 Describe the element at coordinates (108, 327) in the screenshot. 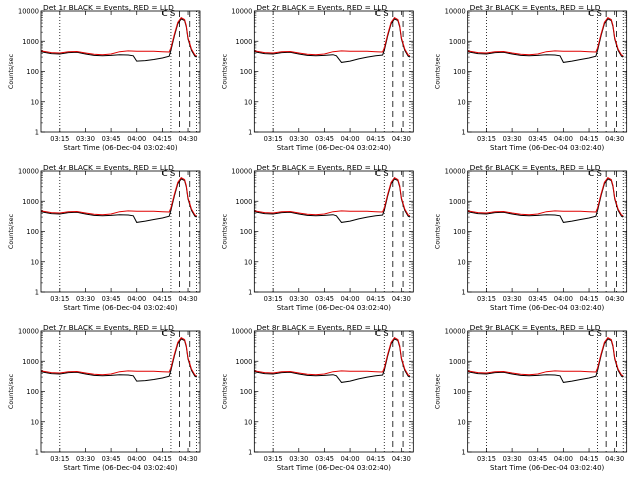

I see `chart-title: Det 7r BLACK = Events, RED = LLD` at that location.